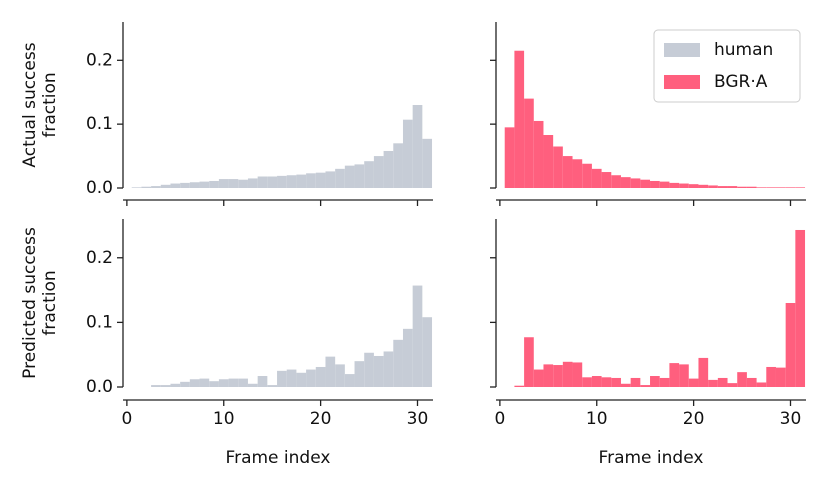  What do you see at coordinates (50, 104) in the screenshot?
I see `y-axis-label: fraction` at bounding box center [50, 104].